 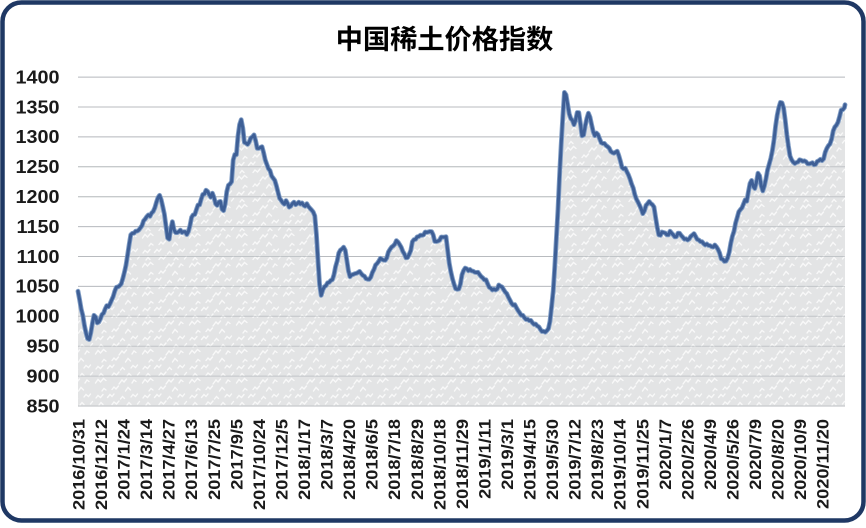 What do you see at coordinates (552, 459) in the screenshot?
I see `svg-text: 2019/5/30` at bounding box center [552, 459].